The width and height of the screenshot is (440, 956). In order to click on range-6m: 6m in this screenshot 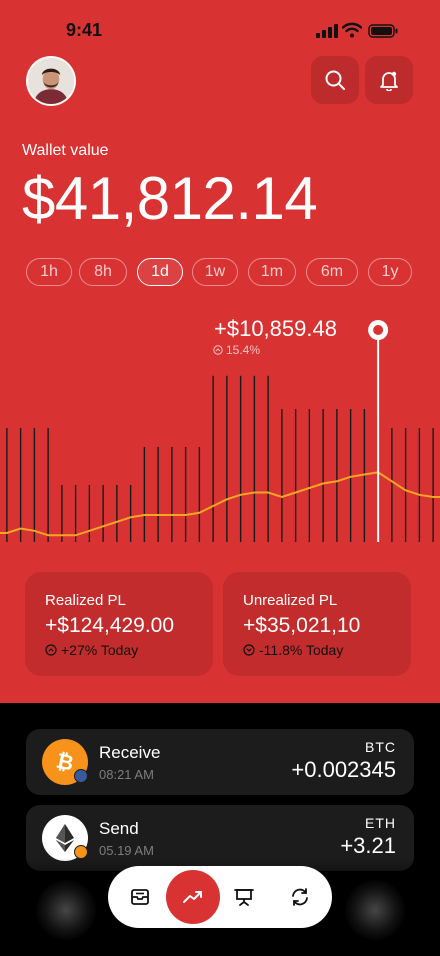, I will do `click(332, 272)`.